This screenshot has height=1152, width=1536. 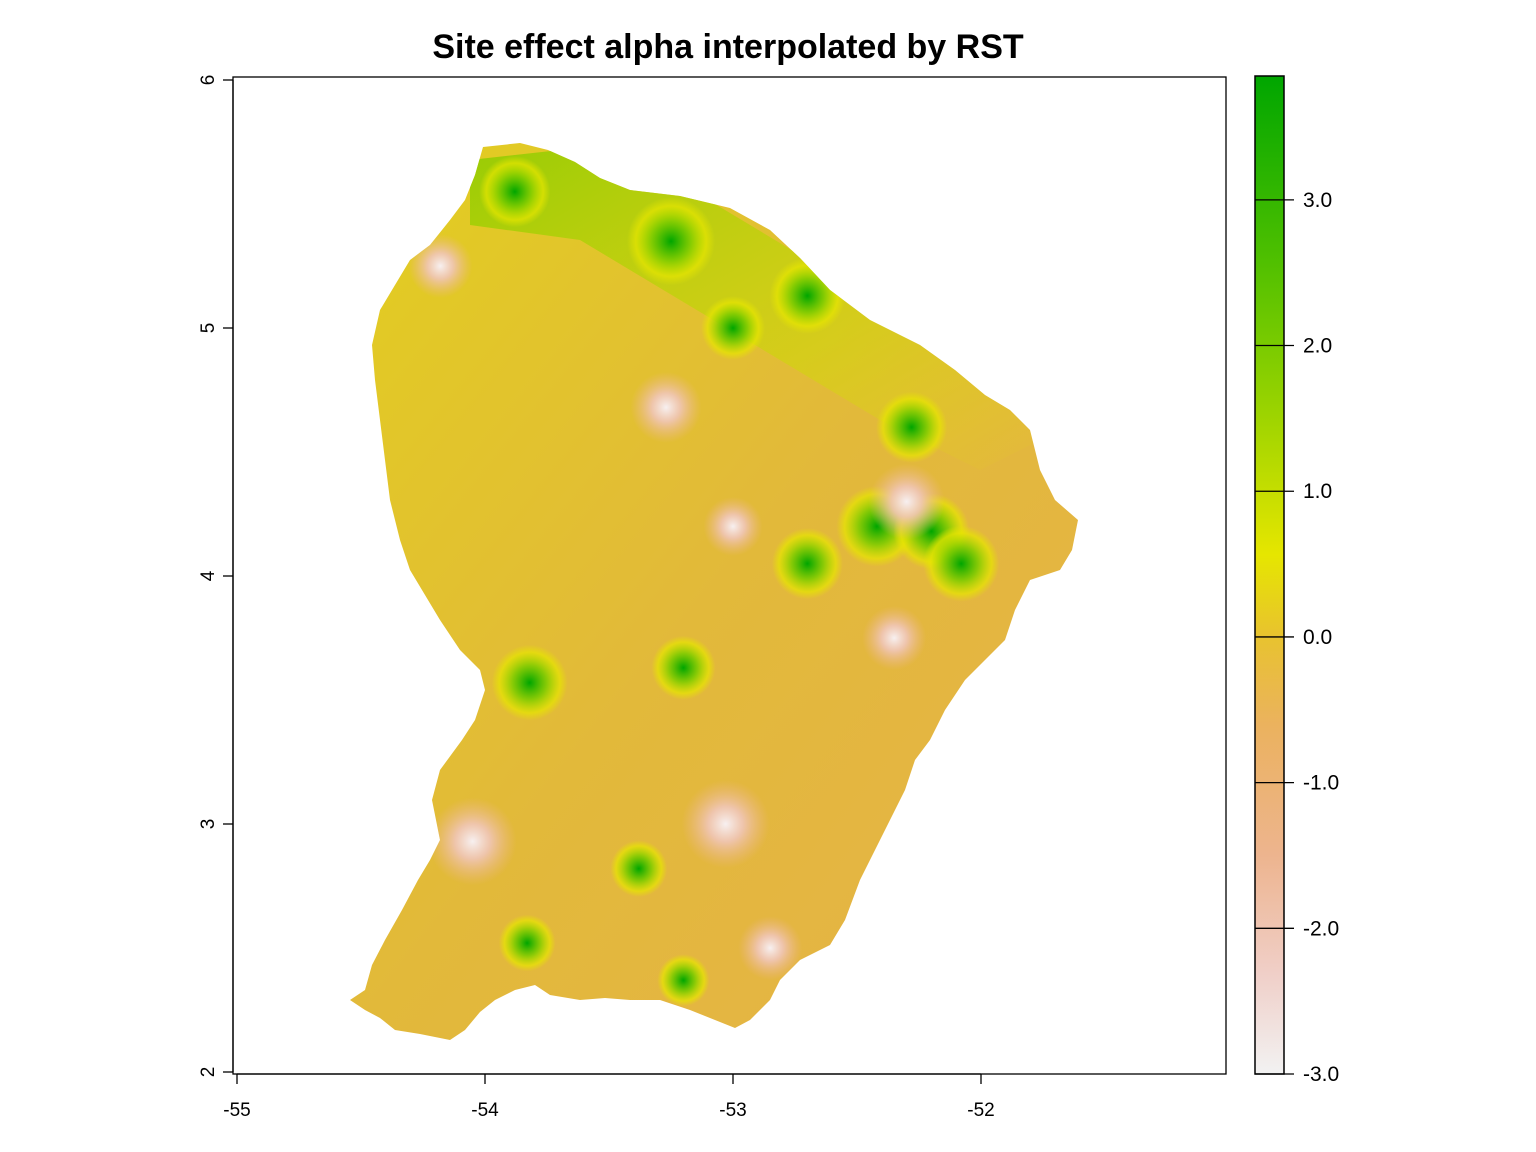 I want to click on y-tick-label: 4, so click(x=208, y=575).